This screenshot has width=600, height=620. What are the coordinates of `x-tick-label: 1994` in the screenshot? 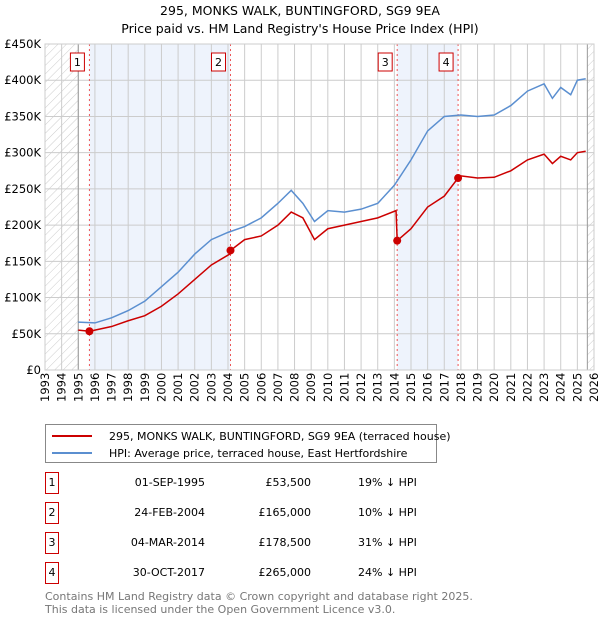 It's located at (62, 387).